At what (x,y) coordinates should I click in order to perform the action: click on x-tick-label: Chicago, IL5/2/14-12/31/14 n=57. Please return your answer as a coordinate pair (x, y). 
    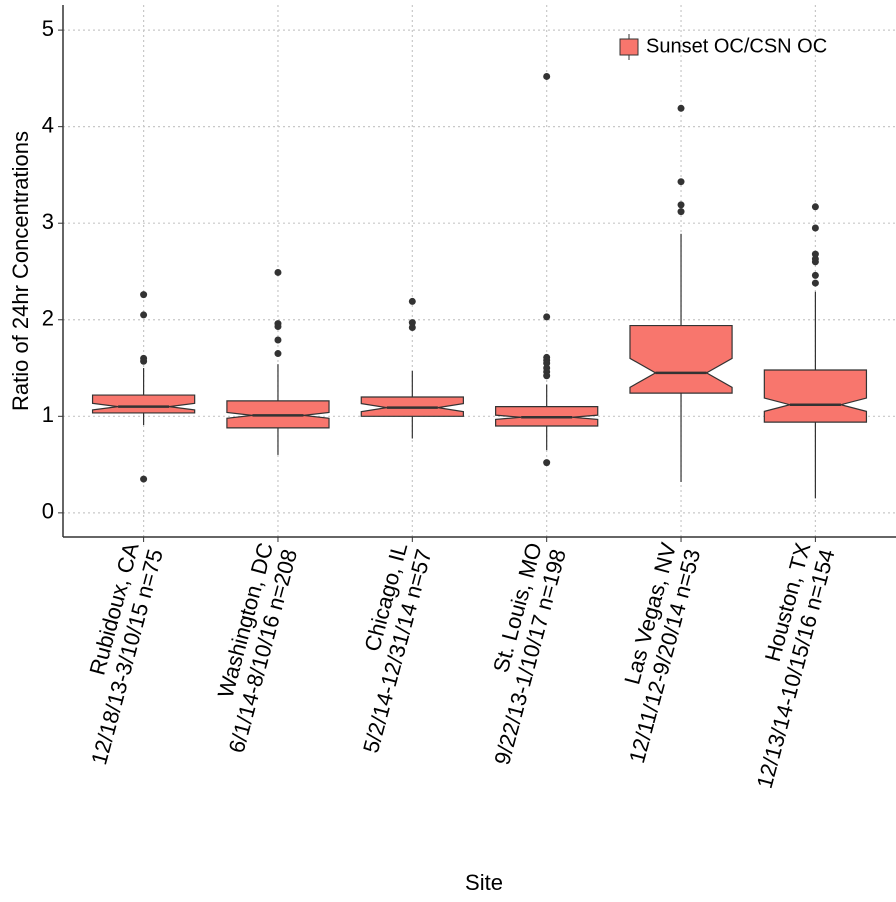
    Looking at the image, I should click on (385, 648).